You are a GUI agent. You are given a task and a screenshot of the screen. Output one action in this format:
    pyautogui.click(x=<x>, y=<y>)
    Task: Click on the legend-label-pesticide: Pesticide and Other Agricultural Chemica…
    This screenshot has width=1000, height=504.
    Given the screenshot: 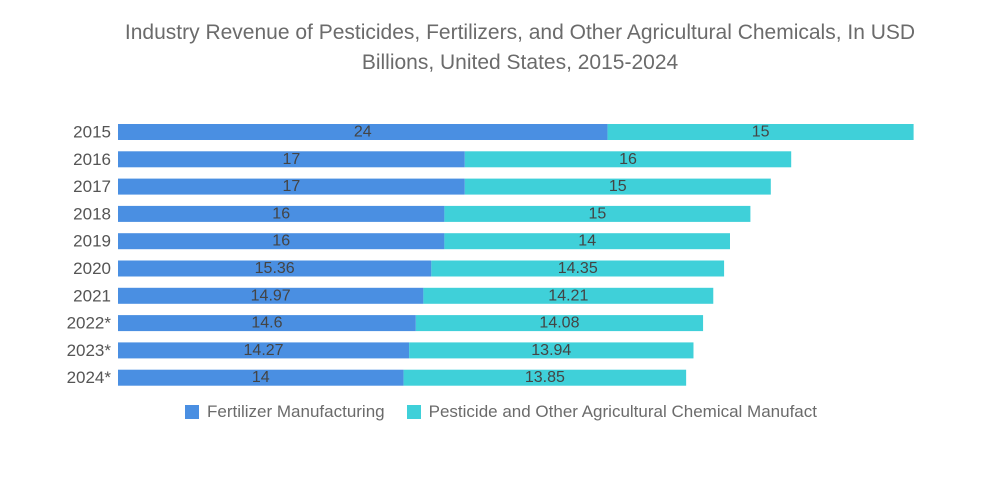 What is the action you would take?
    pyautogui.click(x=622, y=411)
    